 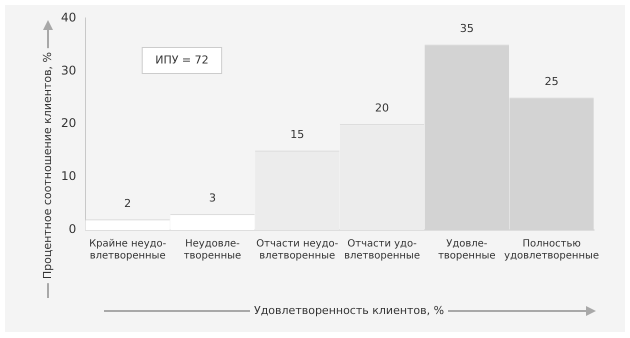 I want to click on data-label: 3, so click(x=212, y=197).